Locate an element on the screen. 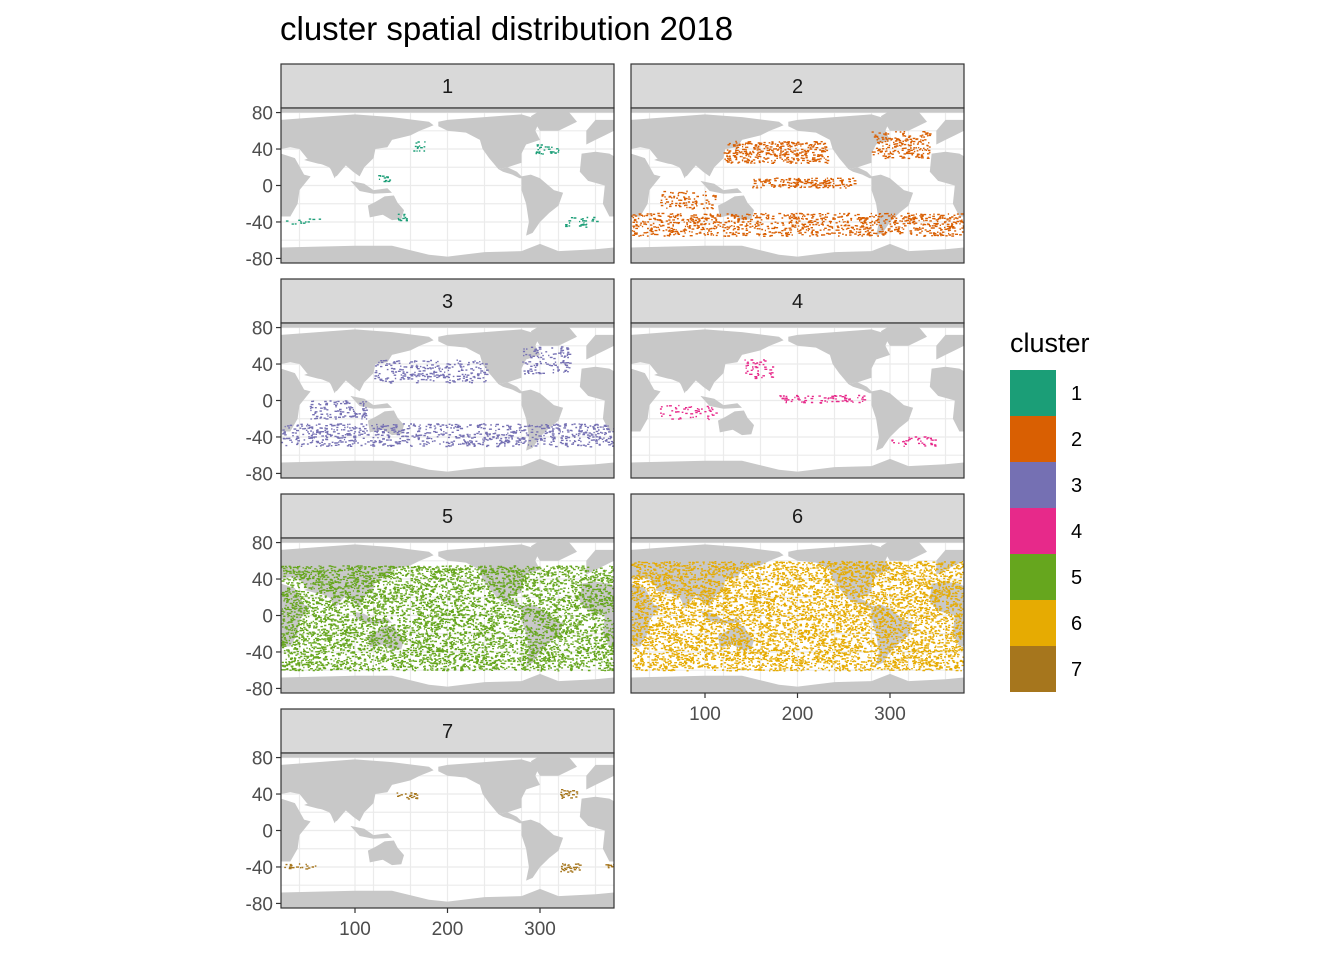  chart-title: cluster spatial distribution 2018 is located at coordinates (506, 28).